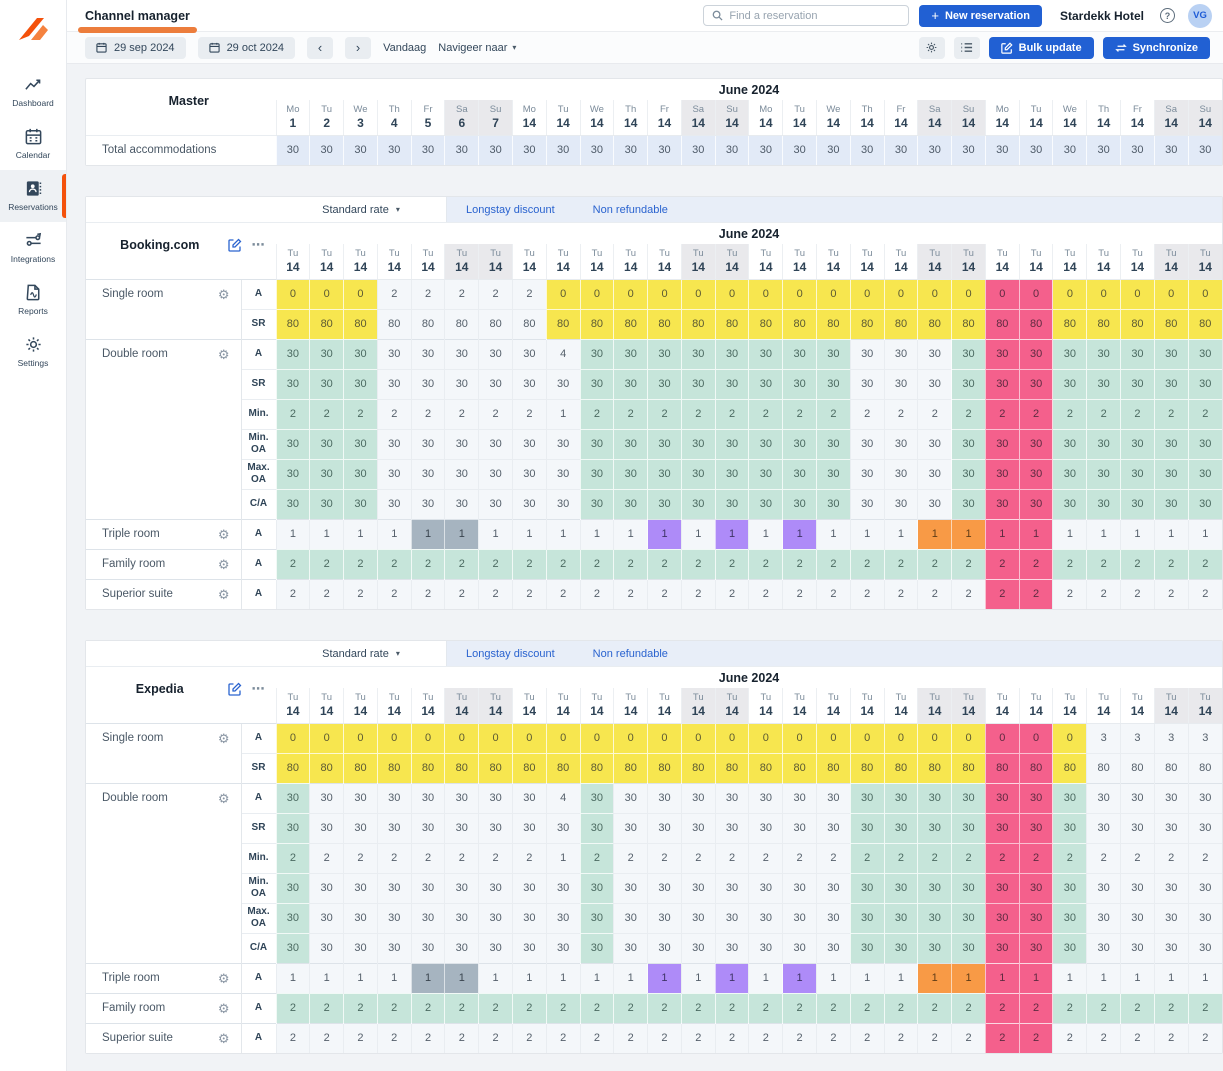 Image resolution: width=1223 pixels, height=1071 pixels. Describe the element at coordinates (1200, 15) in the screenshot. I see `user-avatar: VG` at that location.